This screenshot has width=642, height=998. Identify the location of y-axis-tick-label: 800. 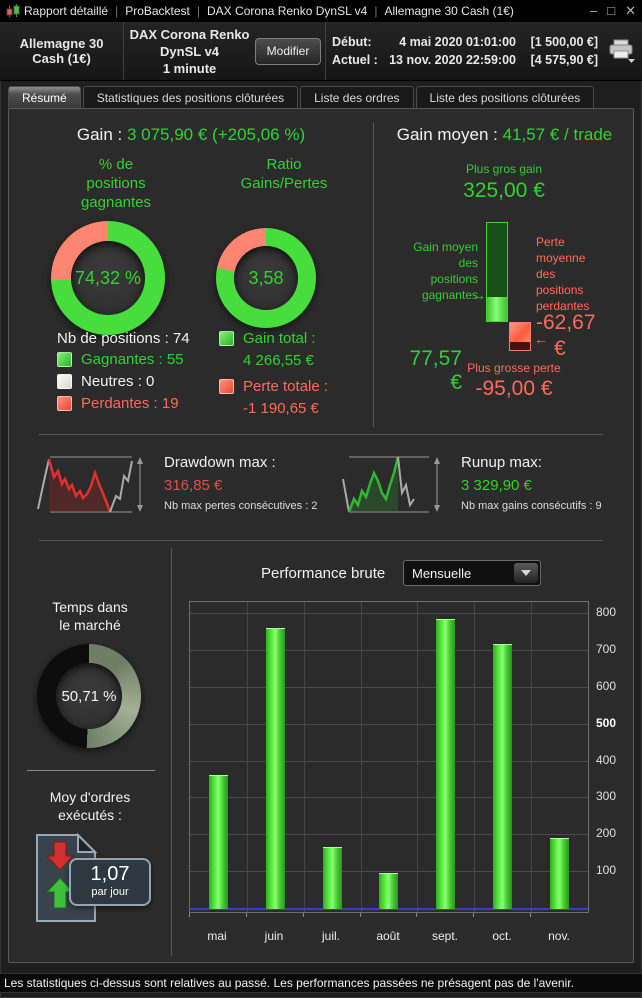
(606, 612).